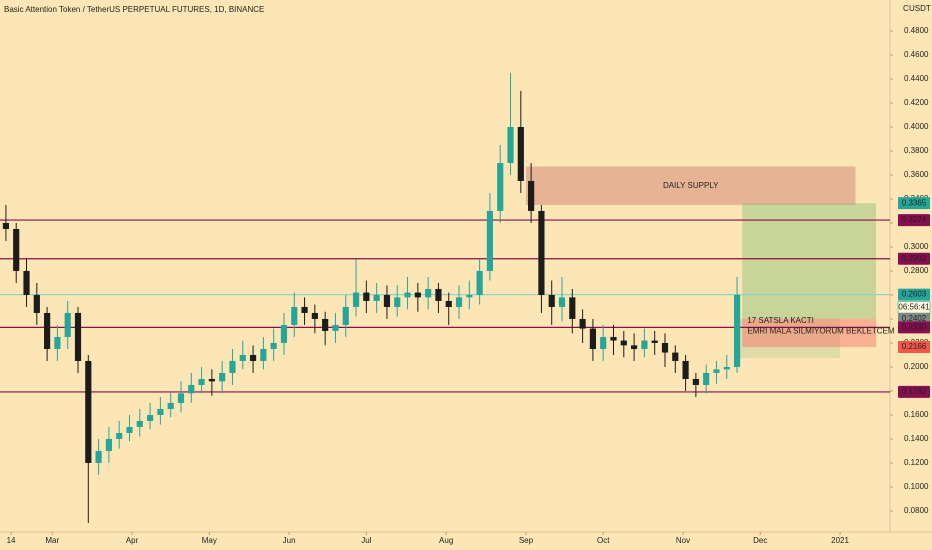  What do you see at coordinates (52, 540) in the screenshot?
I see `x-tick-label: Mar` at bounding box center [52, 540].